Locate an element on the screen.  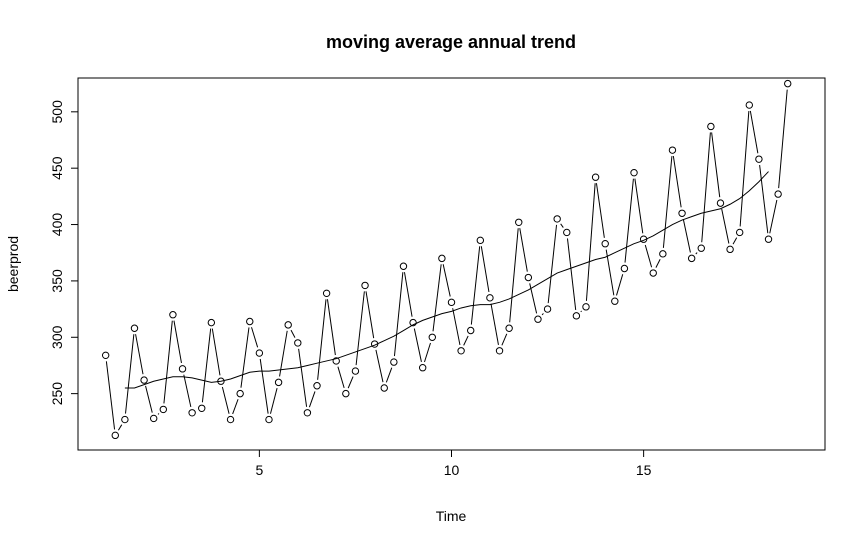
y-tick-label: 300 is located at coordinates (57, 337).